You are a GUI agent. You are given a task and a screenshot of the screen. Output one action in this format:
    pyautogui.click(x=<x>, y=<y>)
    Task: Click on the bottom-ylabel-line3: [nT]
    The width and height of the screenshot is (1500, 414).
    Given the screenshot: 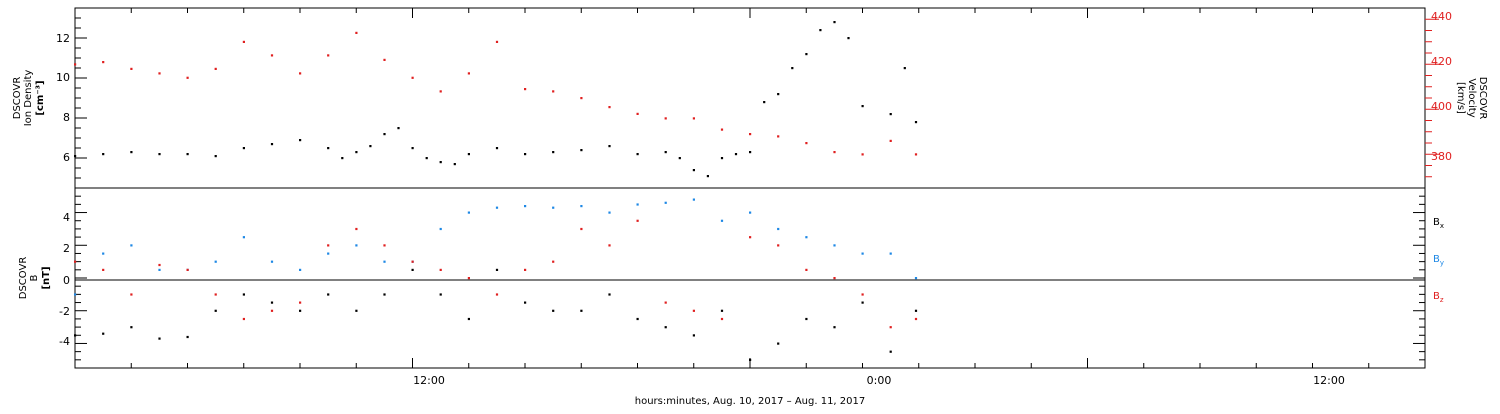 What is the action you would take?
    pyautogui.click(x=46, y=277)
    